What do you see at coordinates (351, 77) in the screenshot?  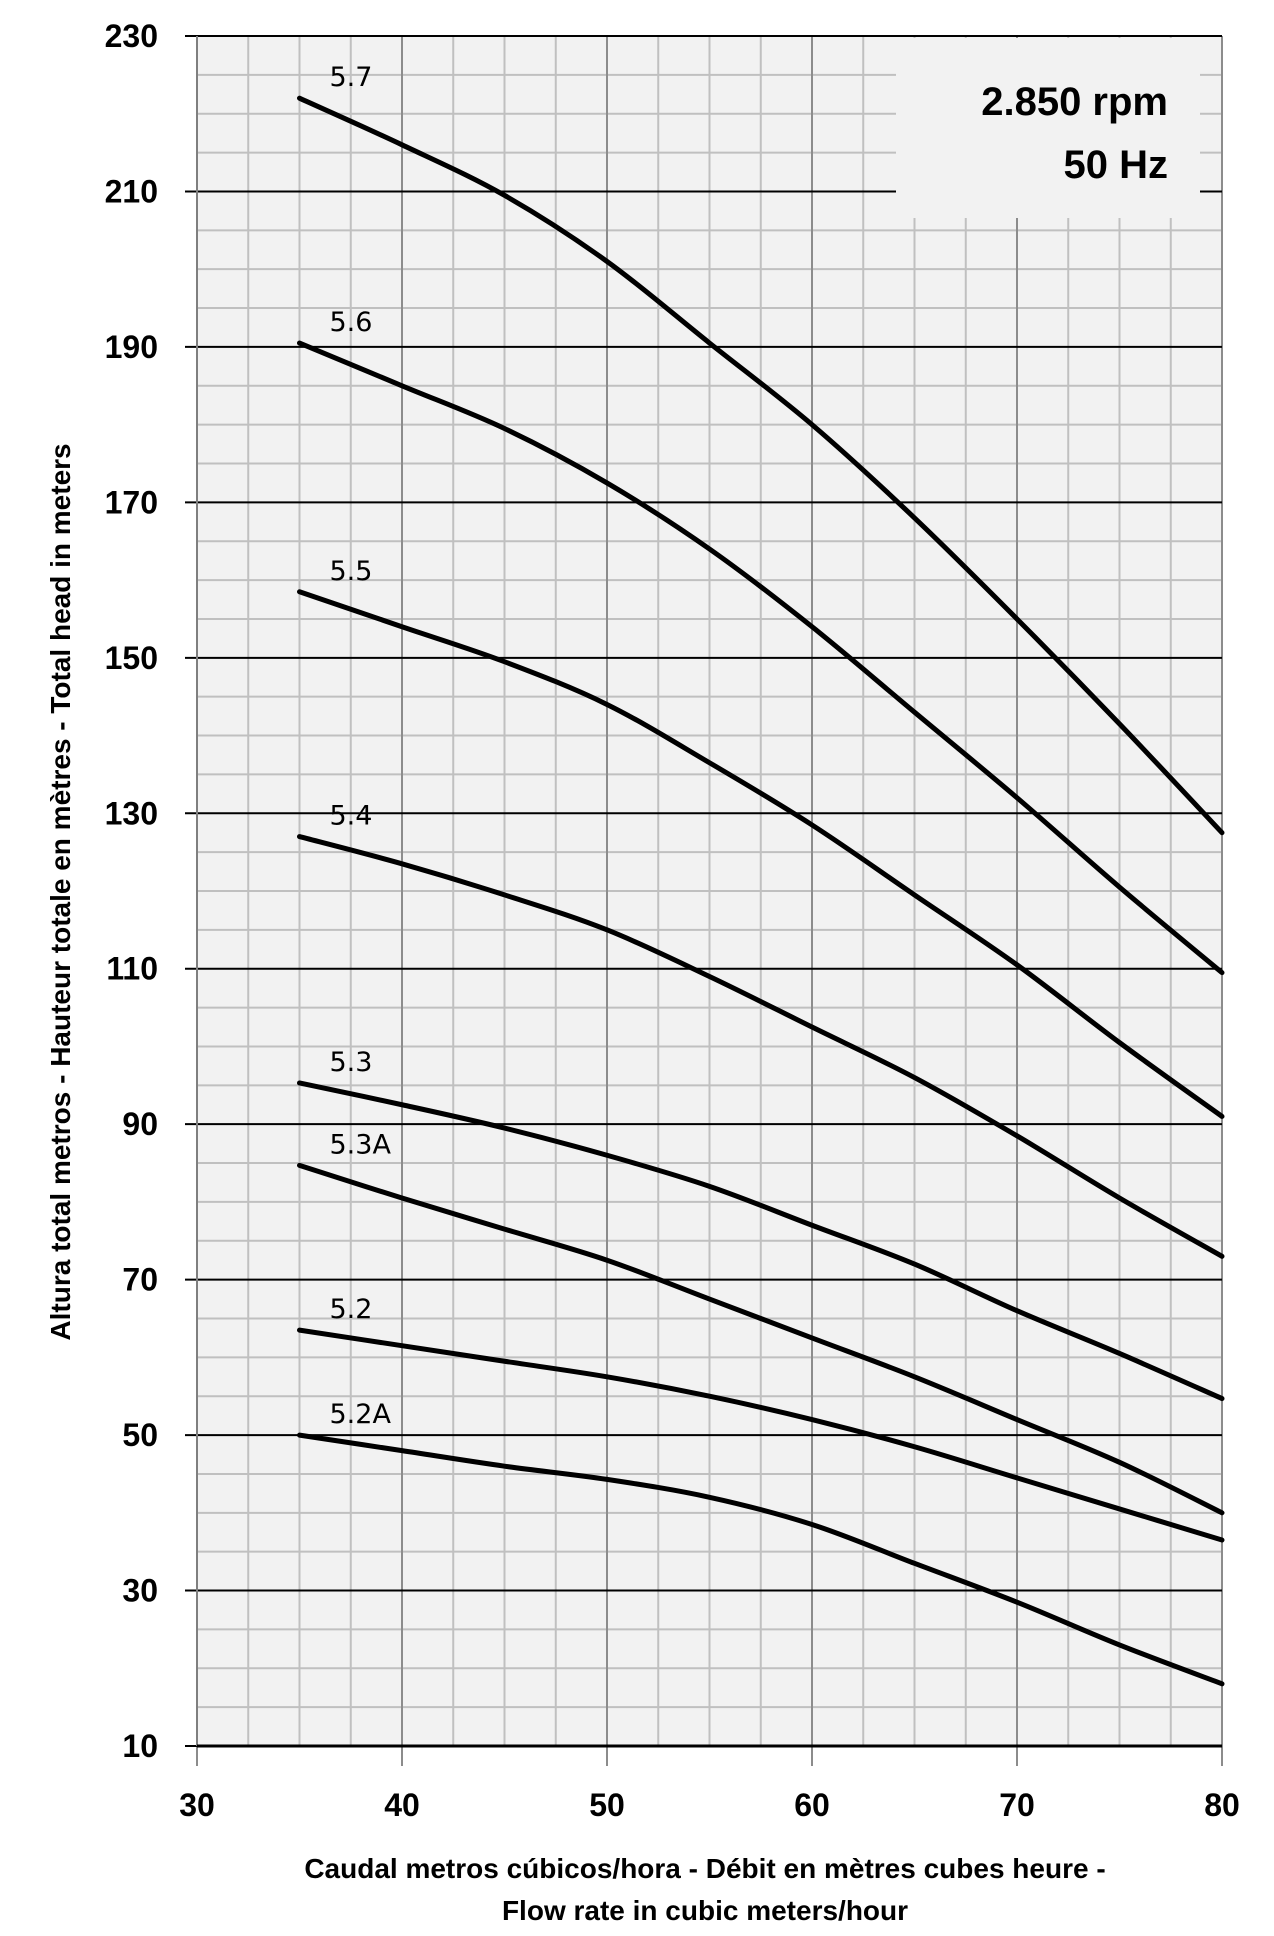 I see `curve-label: 5.7` at bounding box center [351, 77].